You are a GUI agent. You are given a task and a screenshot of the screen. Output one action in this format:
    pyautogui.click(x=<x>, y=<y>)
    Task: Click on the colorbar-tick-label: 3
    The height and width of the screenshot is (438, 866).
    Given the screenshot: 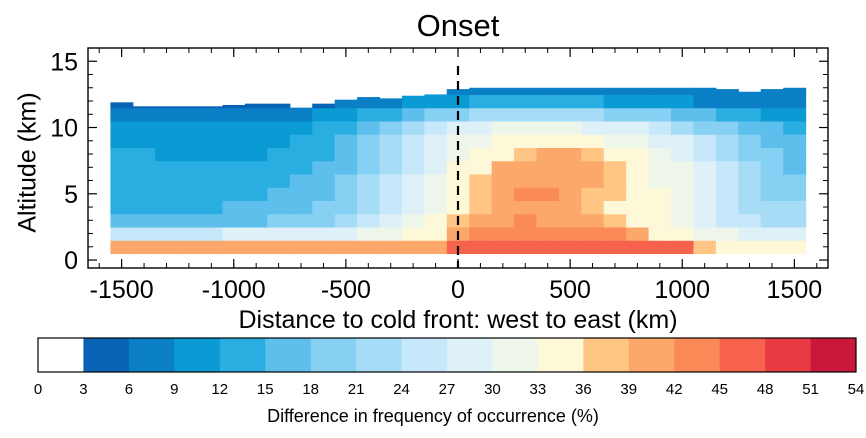 What is the action you would take?
    pyautogui.click(x=83, y=389)
    